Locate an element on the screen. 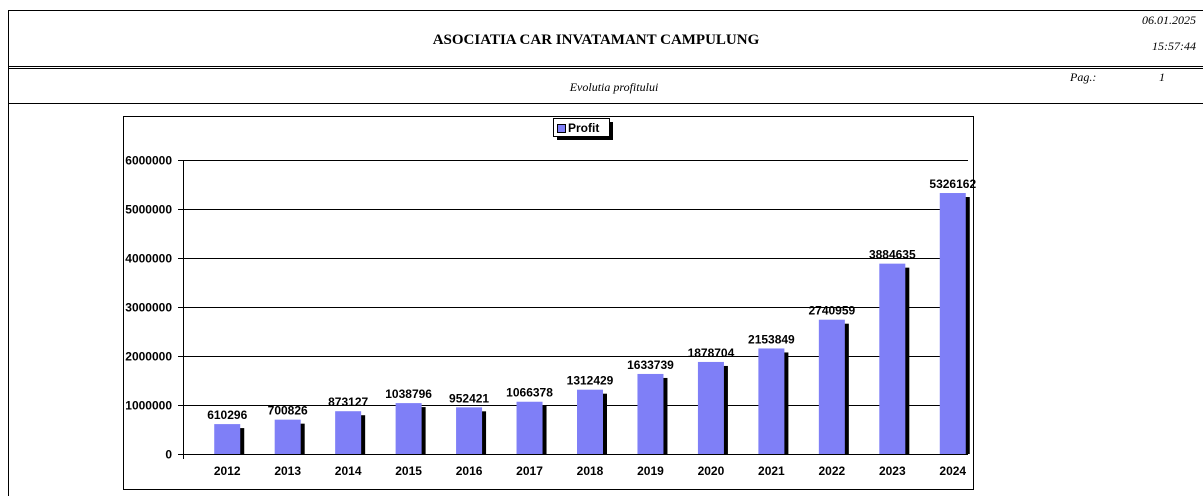 The height and width of the screenshot is (496, 1203). y-tick-label: 0 is located at coordinates (168, 455).